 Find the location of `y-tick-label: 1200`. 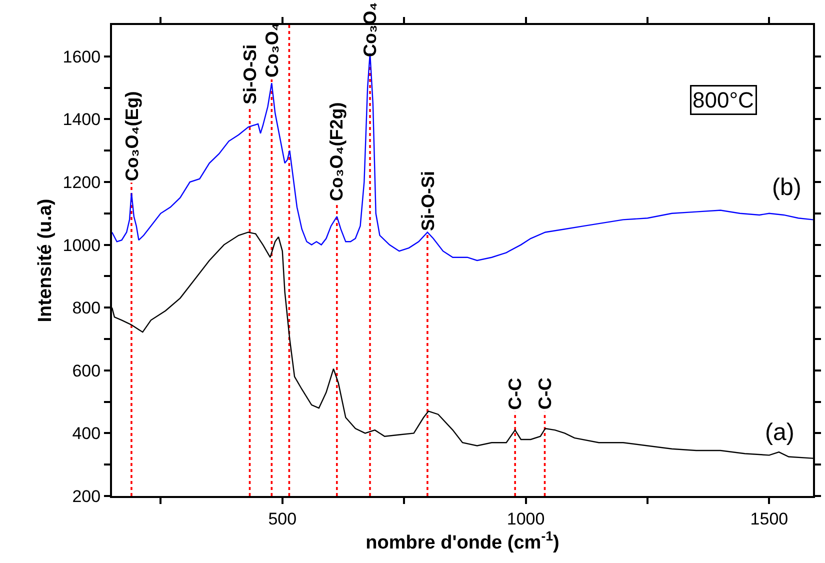

y-tick-label: 1200 is located at coordinates (81, 182).